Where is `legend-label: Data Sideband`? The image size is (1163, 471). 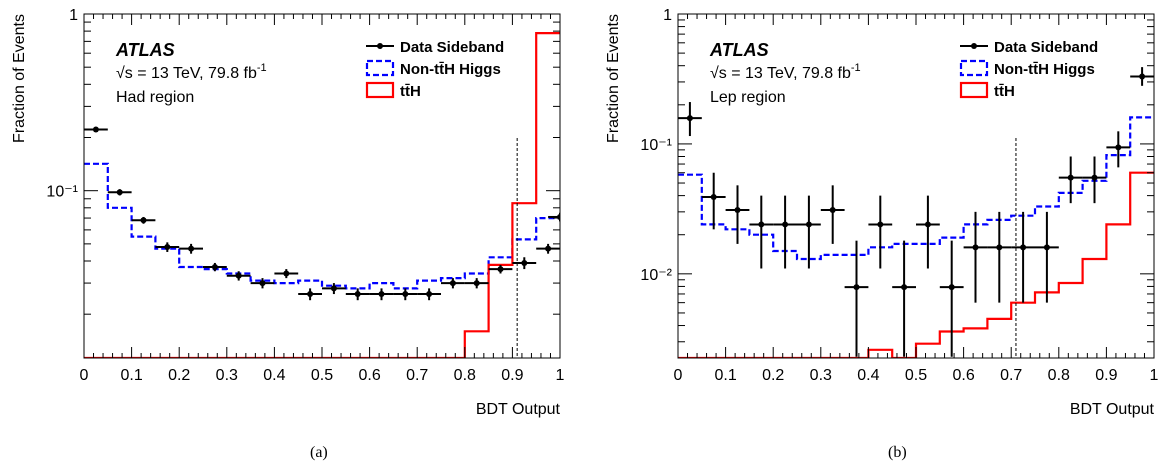 legend-label: Data Sideband is located at coordinates (452, 47).